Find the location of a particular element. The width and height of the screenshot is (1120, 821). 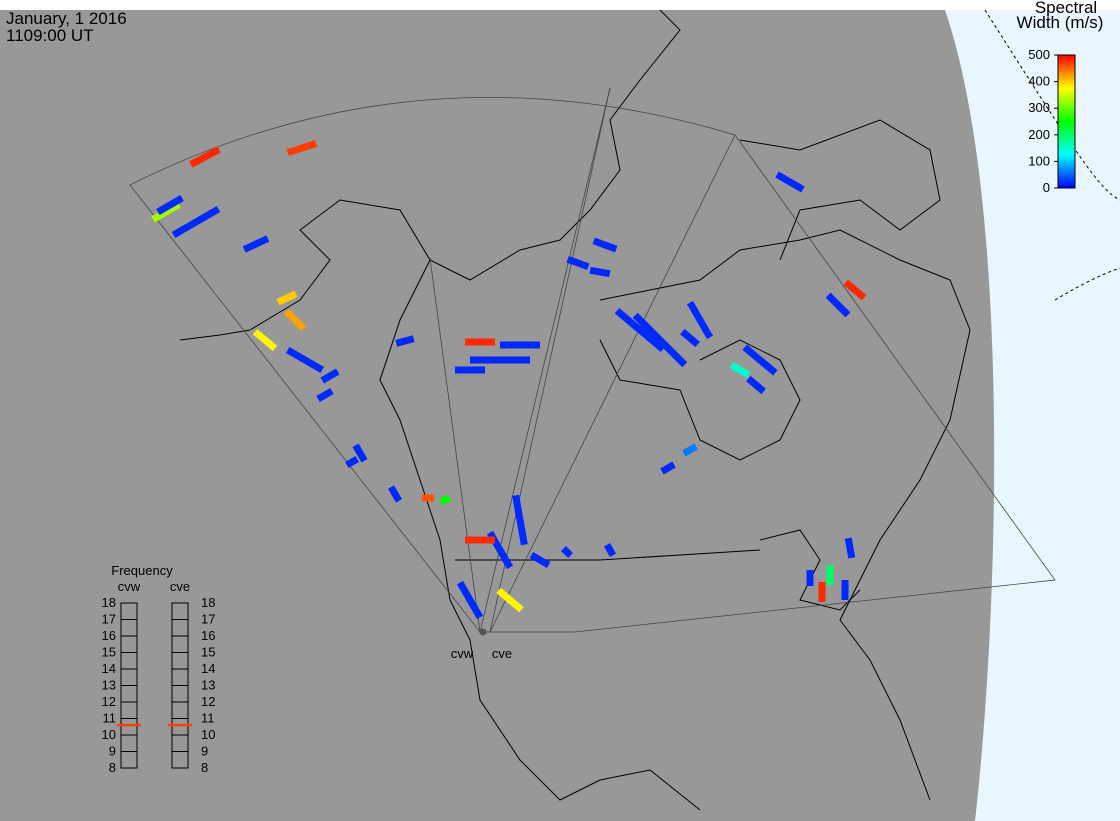

site-label: cve is located at coordinates (502, 653).